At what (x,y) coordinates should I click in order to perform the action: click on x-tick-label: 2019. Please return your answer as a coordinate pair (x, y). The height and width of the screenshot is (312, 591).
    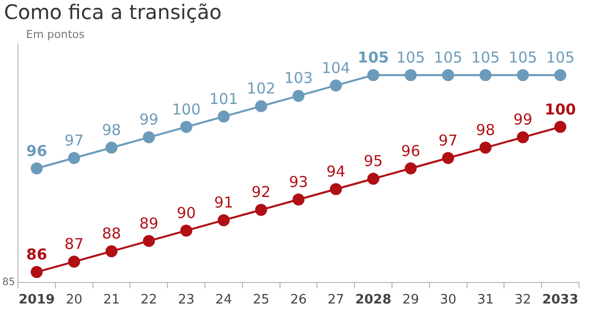
    Looking at the image, I should click on (36, 300).